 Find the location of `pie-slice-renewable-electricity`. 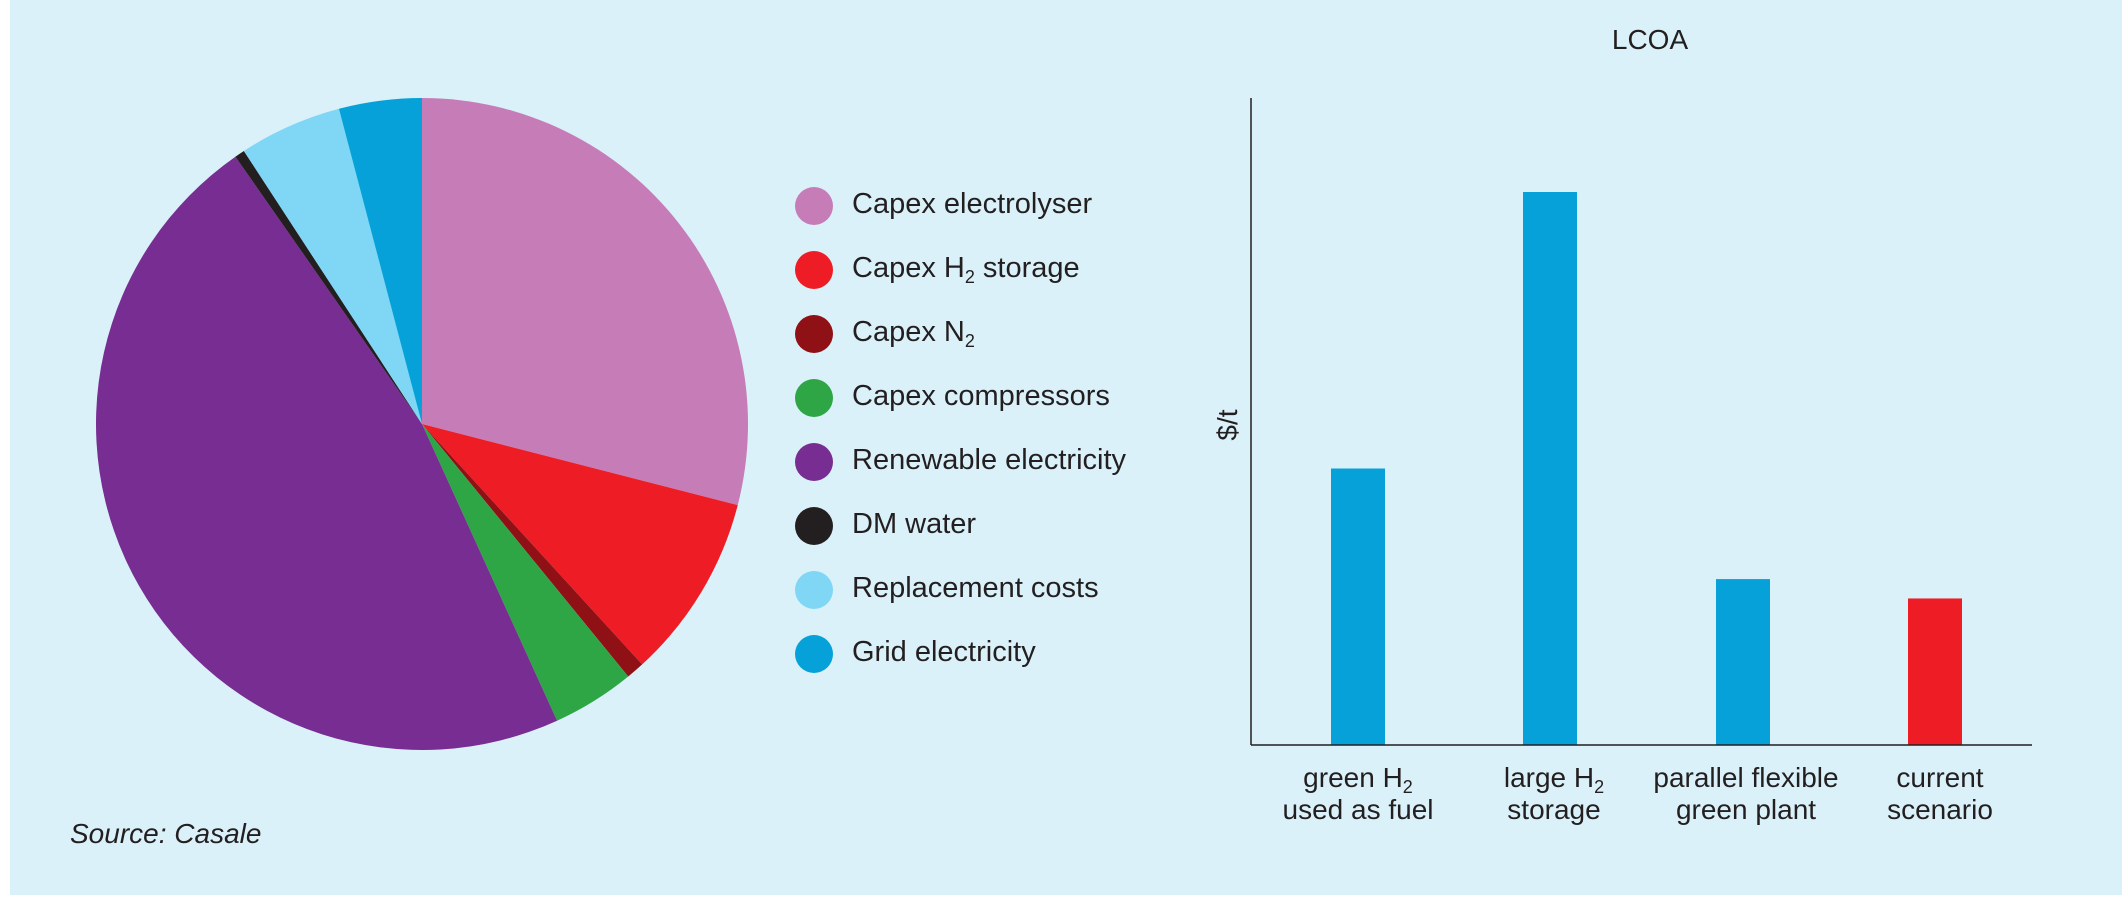

pie-slice-renewable-electricity is located at coordinates (327, 453).